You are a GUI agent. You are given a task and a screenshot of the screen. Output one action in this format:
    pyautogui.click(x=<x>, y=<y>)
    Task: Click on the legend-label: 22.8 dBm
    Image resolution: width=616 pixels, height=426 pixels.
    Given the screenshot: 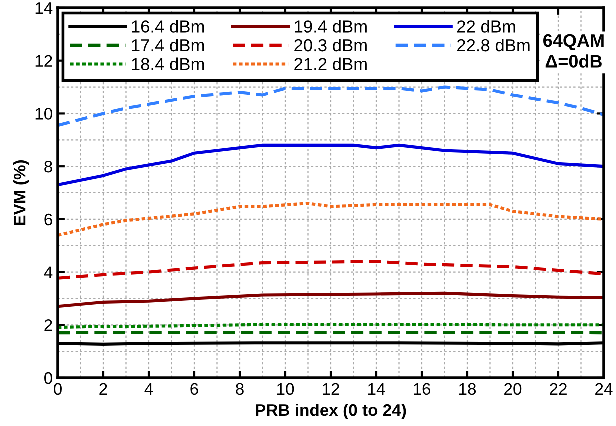 What is the action you would take?
    pyautogui.click(x=493, y=45)
    